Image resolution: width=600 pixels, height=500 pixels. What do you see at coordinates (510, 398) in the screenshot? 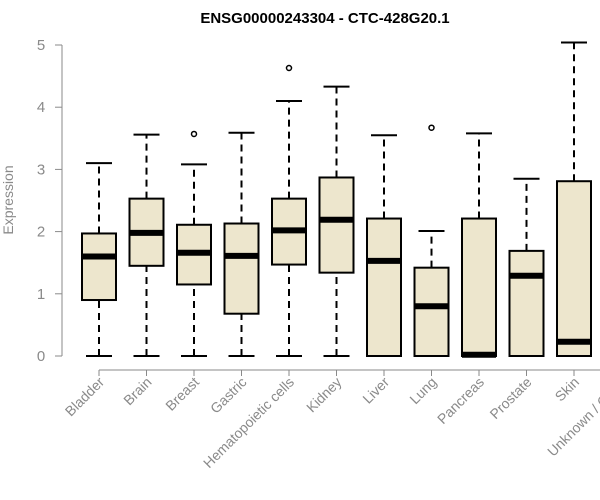
I see `x-category-label: Prostate` at bounding box center [510, 398].